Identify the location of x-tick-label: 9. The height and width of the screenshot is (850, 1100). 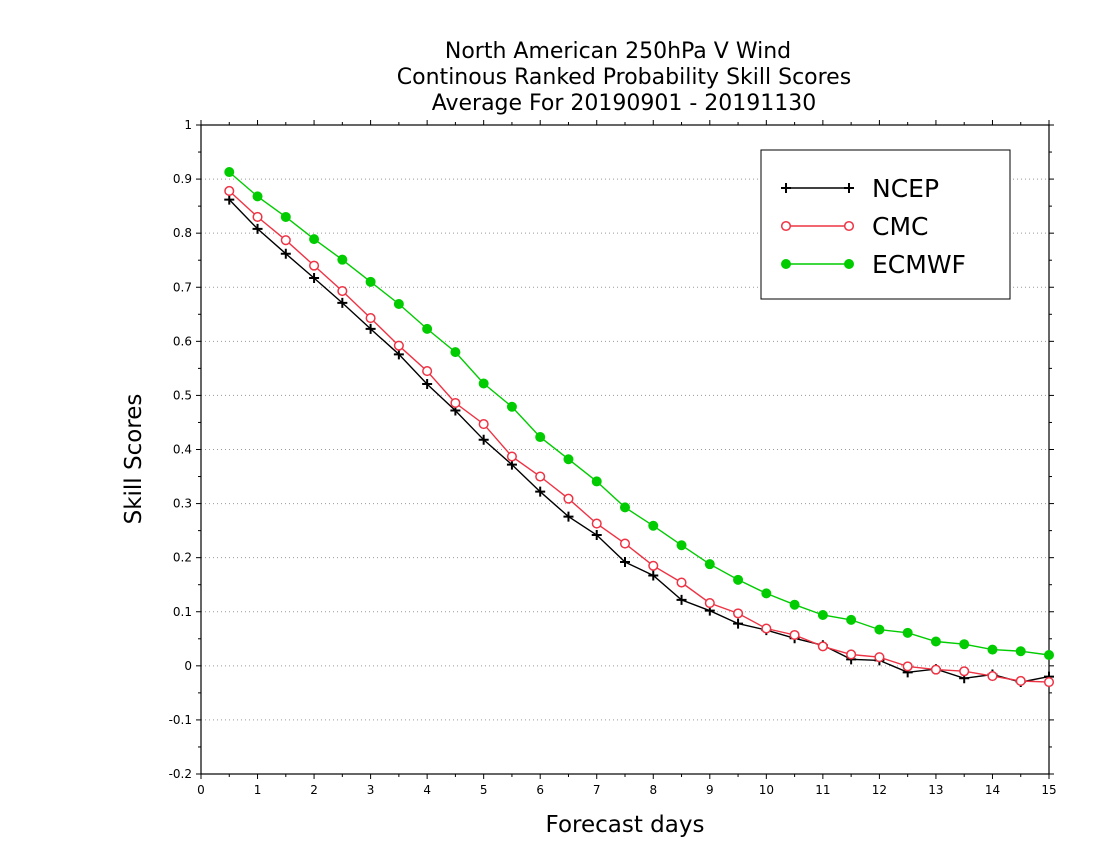
(710, 790).